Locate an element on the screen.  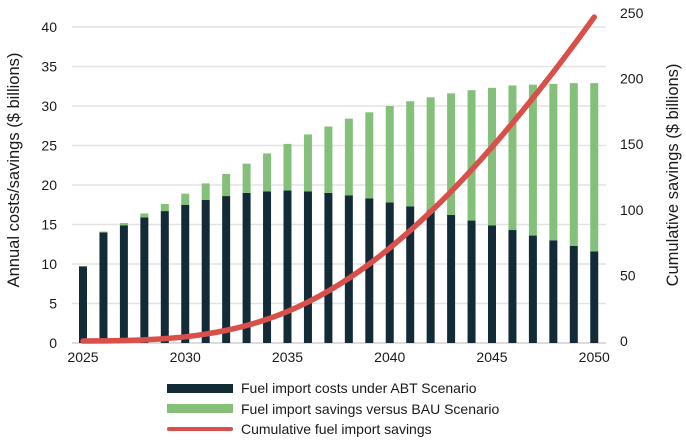
x-tick-label: 2035 is located at coordinates (287, 357).